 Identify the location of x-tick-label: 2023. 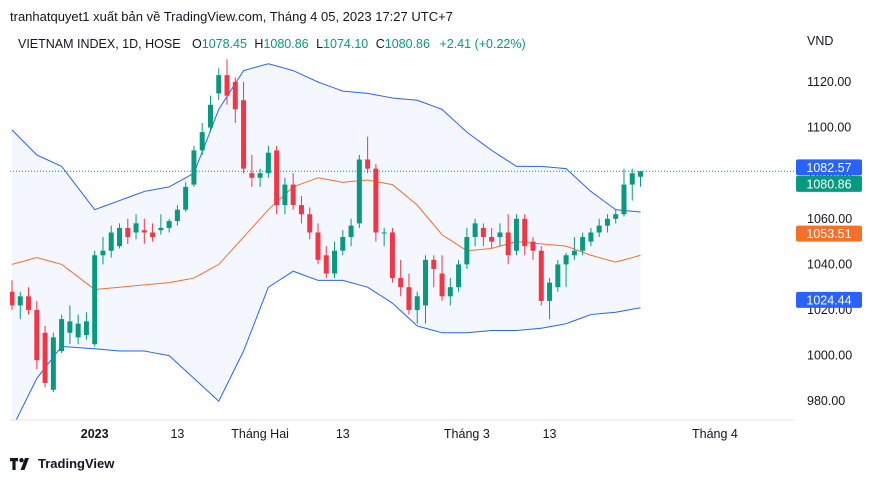
(95, 434).